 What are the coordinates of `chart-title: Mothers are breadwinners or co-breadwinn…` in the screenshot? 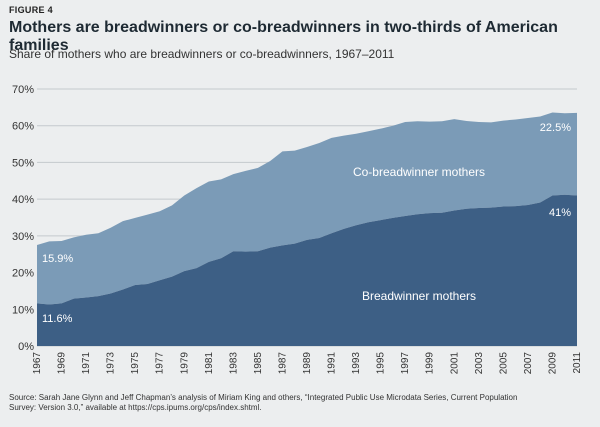 It's located at (283, 36).